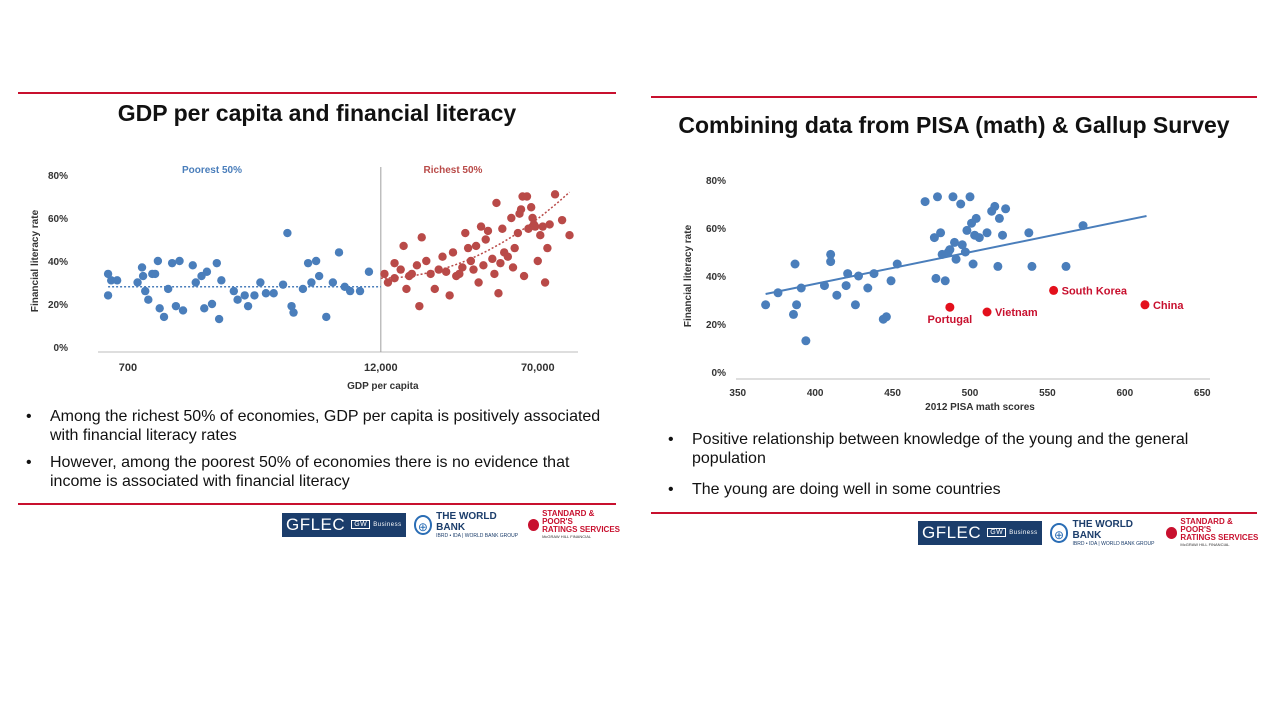 This screenshot has width=1280, height=720. What do you see at coordinates (1113, 543) in the screenshot?
I see `world-bank-subtext: IBRD • IDA | WORLD BANK GROUP` at bounding box center [1113, 543].